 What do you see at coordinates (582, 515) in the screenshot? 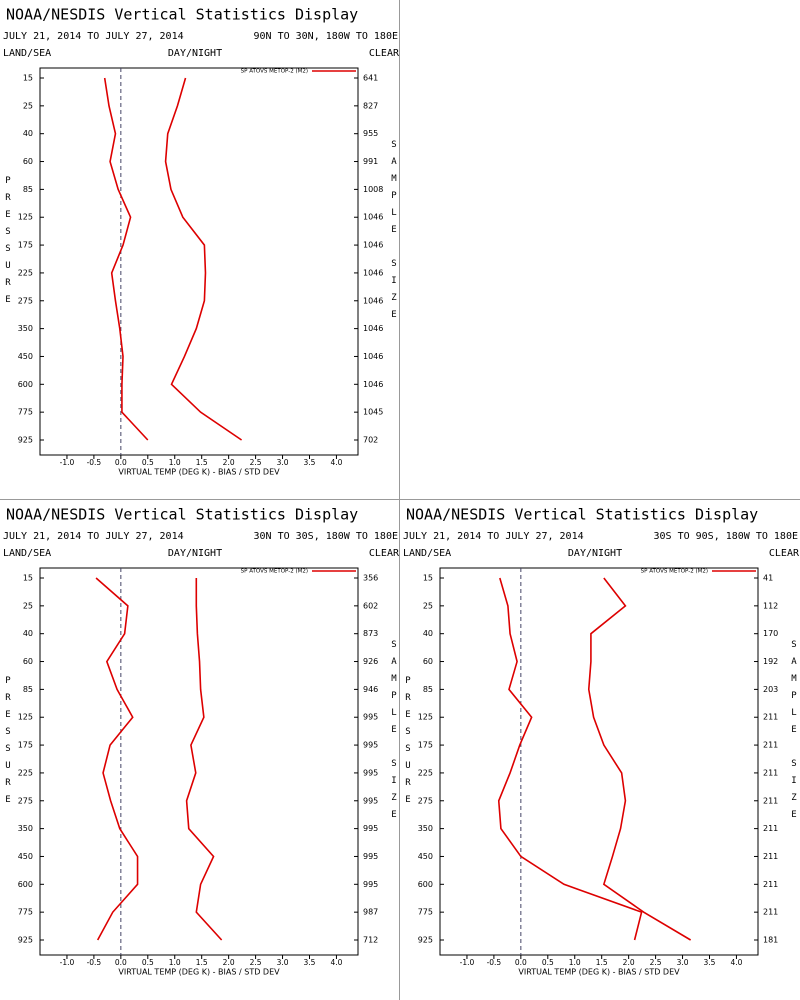
I see `chart-title: NOAA/NESDIS Vertical Statistics Display` at bounding box center [582, 515].